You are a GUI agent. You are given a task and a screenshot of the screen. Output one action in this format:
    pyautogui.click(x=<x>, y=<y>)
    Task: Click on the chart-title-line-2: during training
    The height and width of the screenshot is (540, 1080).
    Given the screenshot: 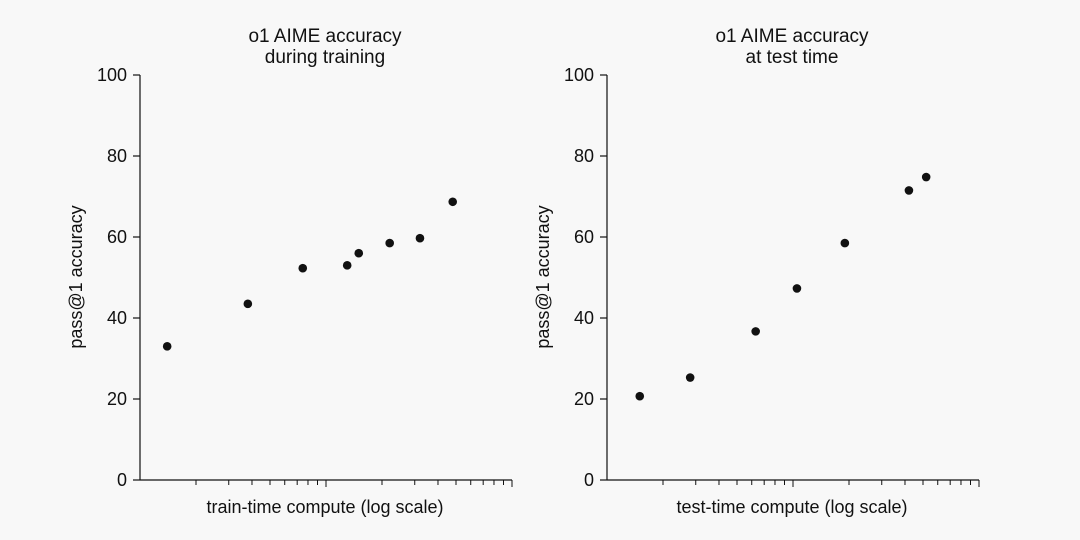 What is the action you would take?
    pyautogui.click(x=325, y=57)
    